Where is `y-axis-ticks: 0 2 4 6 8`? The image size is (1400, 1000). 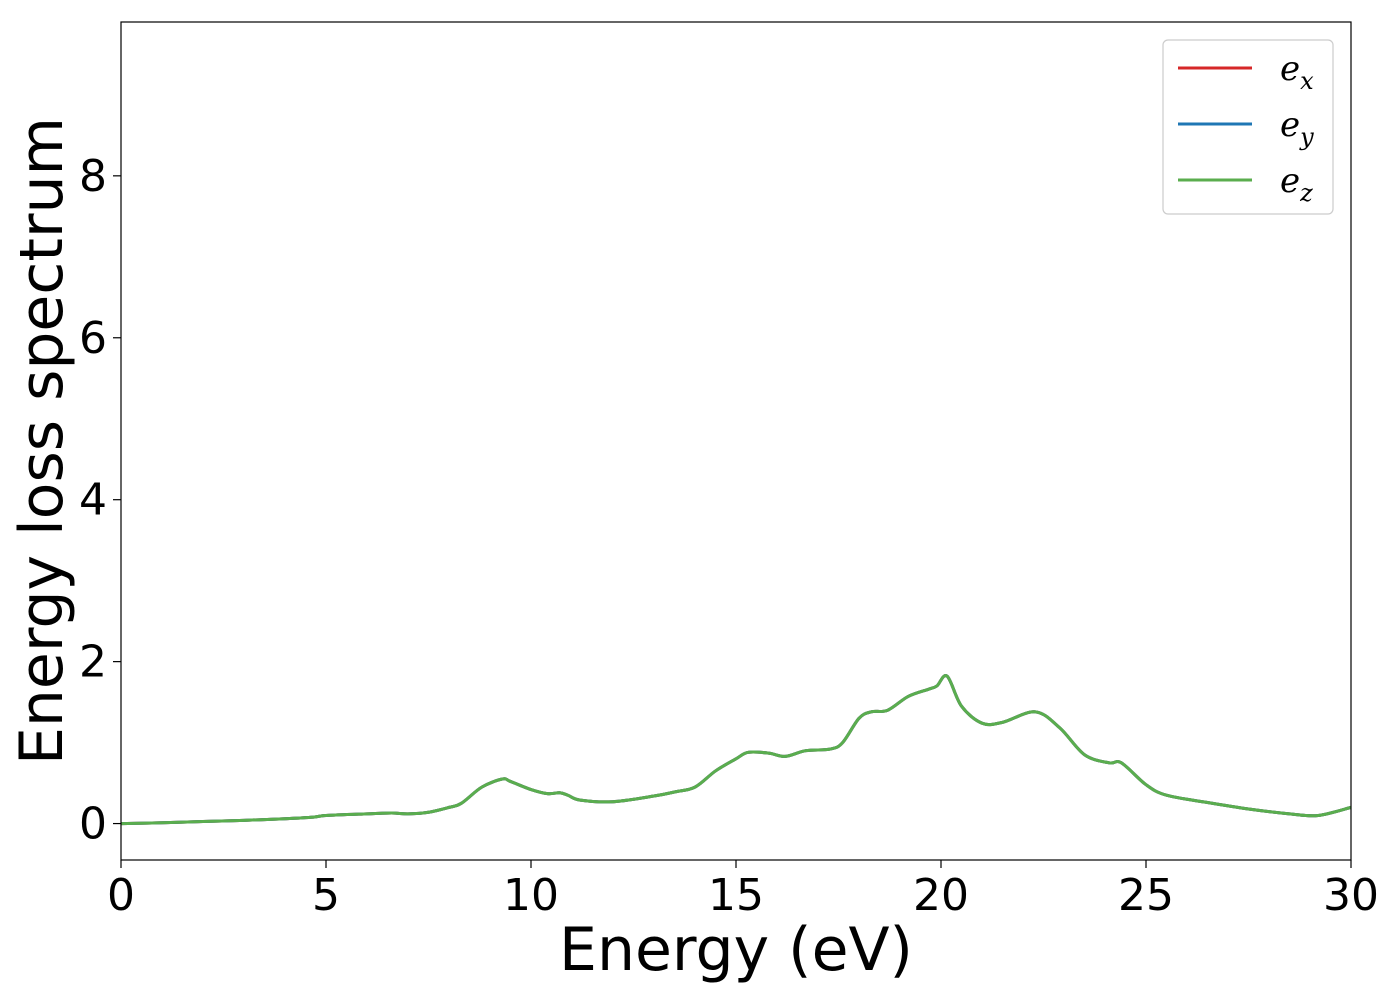 y-axis-ticks: 0 2 4 6 8 is located at coordinates (100, 500).